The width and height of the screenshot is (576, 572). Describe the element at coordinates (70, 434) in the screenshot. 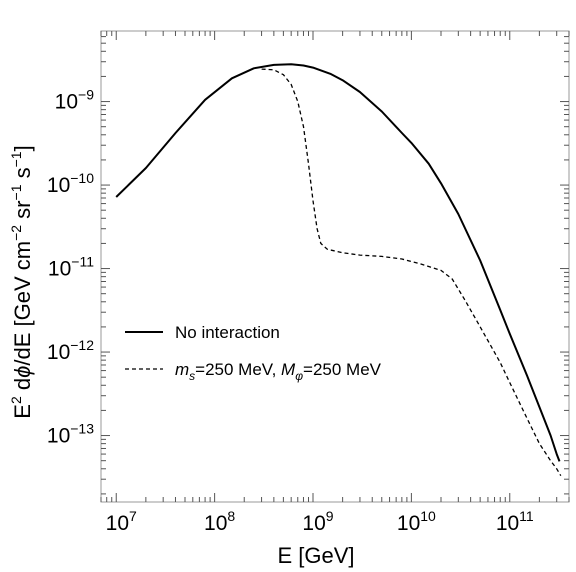

I see `y-tick-label: 10−13` at that location.